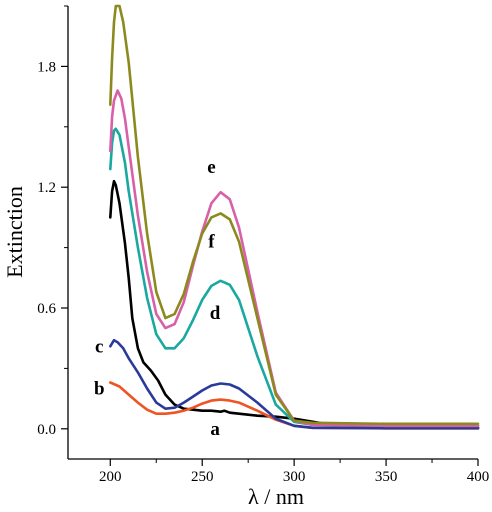 Image resolution: width=492 pixels, height=512 pixels. What do you see at coordinates (294, 477) in the screenshot?
I see `x-tick-label: 300` at bounding box center [294, 477].